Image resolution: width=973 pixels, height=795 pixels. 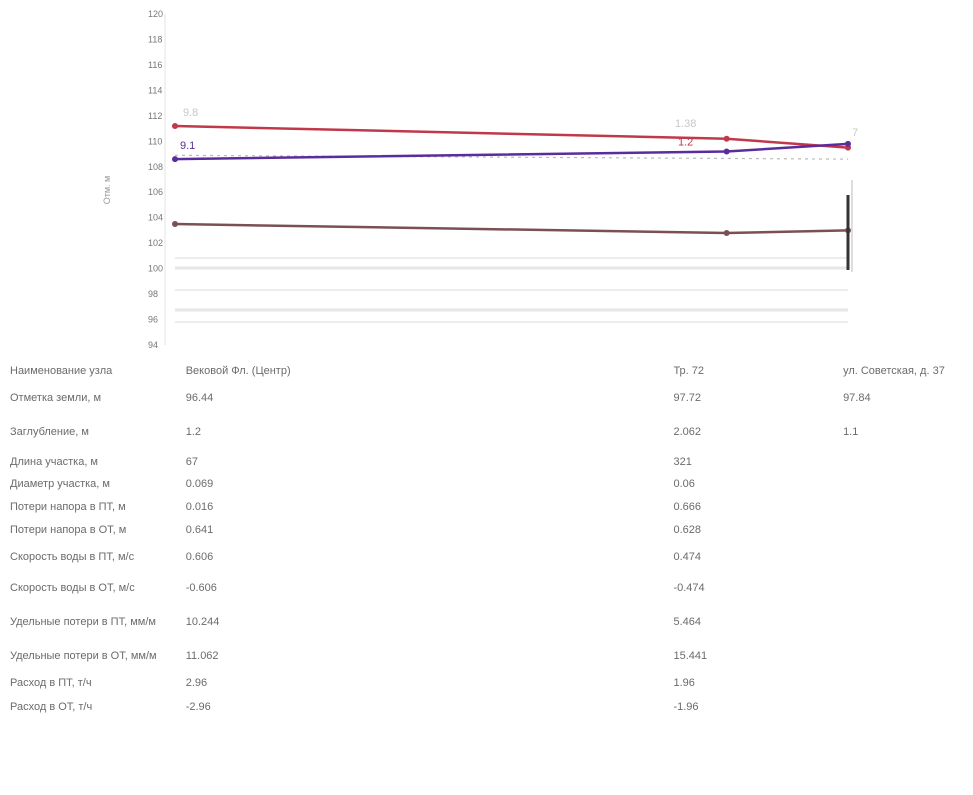 I want to click on row-label: Наименование узла, so click(x=61, y=370).